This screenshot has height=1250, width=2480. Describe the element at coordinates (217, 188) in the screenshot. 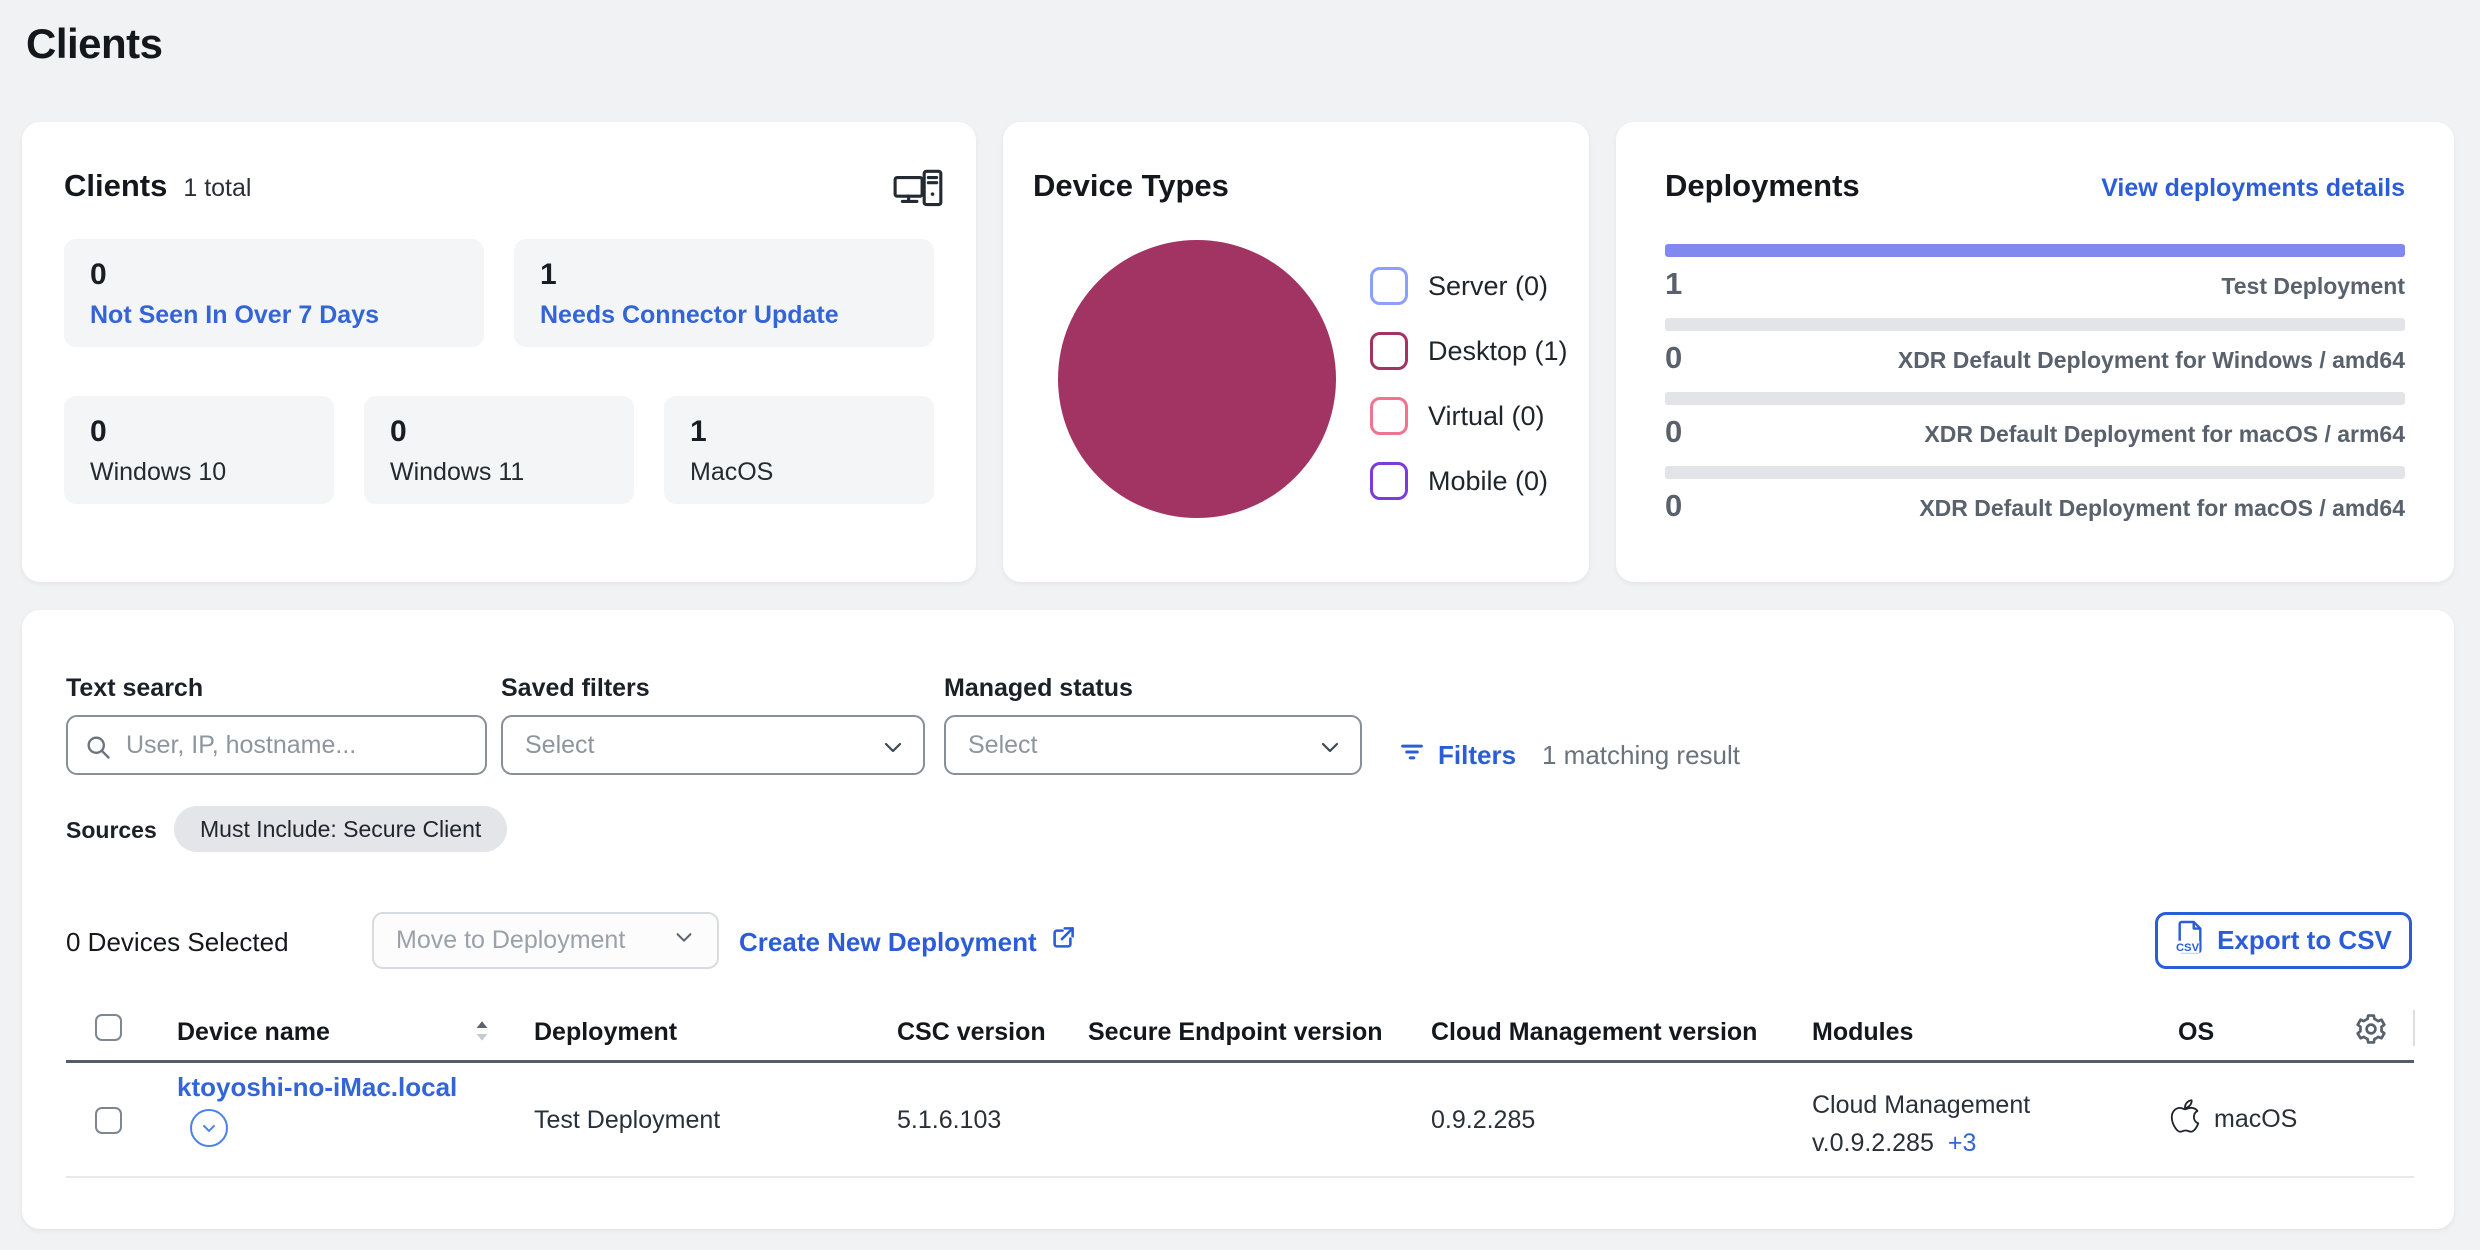

I see `clients-total: 1 total` at that location.